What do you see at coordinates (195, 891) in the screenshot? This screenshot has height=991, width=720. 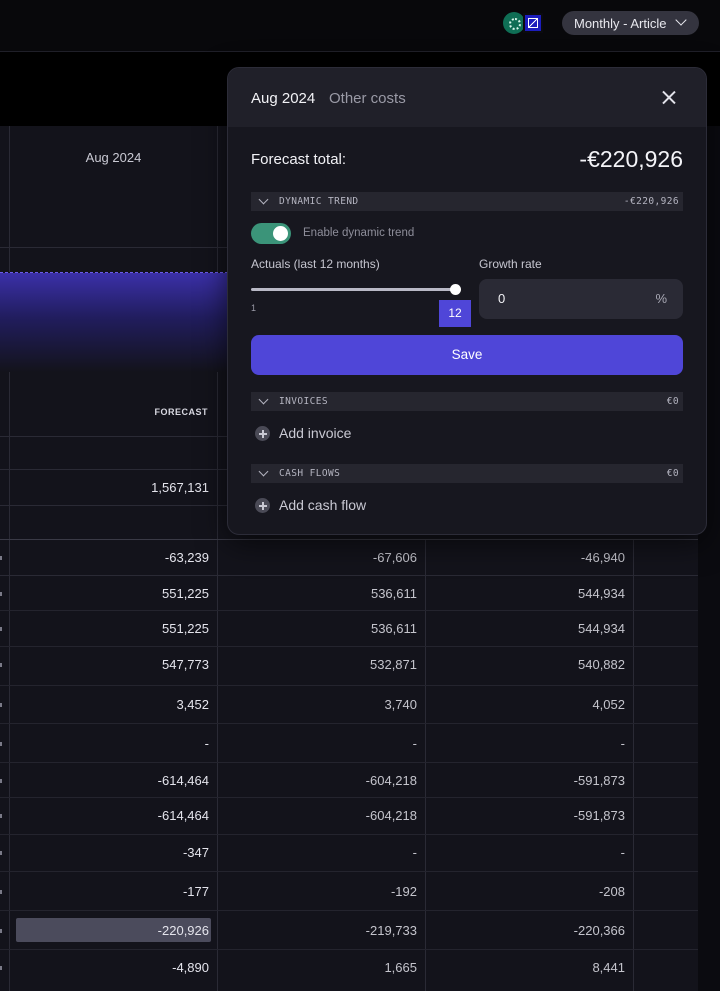 I see `table-cell: -177` at bounding box center [195, 891].